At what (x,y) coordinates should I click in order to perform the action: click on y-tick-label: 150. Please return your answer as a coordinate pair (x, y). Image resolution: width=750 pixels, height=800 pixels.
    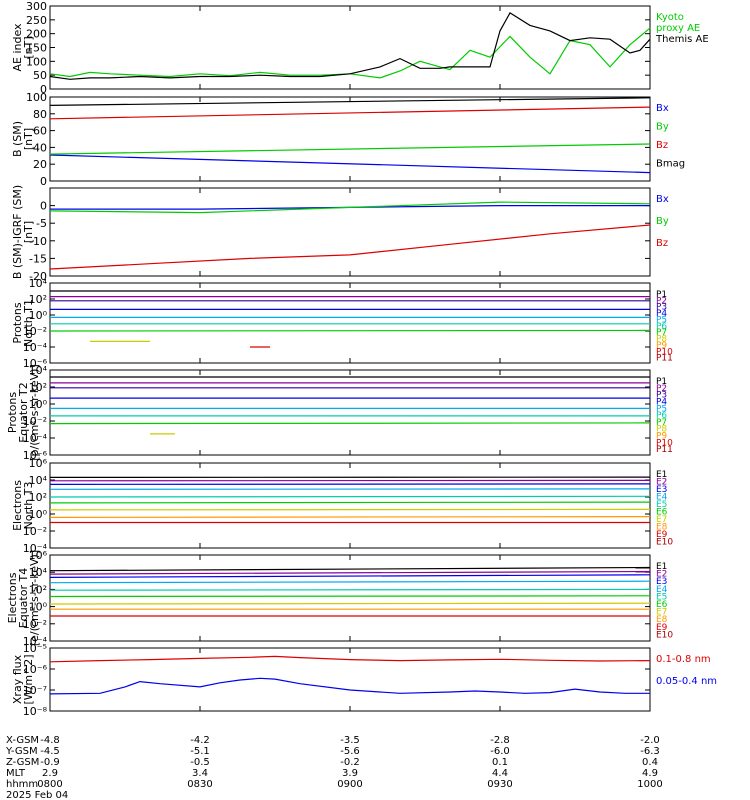
    Looking at the image, I should click on (36, 48).